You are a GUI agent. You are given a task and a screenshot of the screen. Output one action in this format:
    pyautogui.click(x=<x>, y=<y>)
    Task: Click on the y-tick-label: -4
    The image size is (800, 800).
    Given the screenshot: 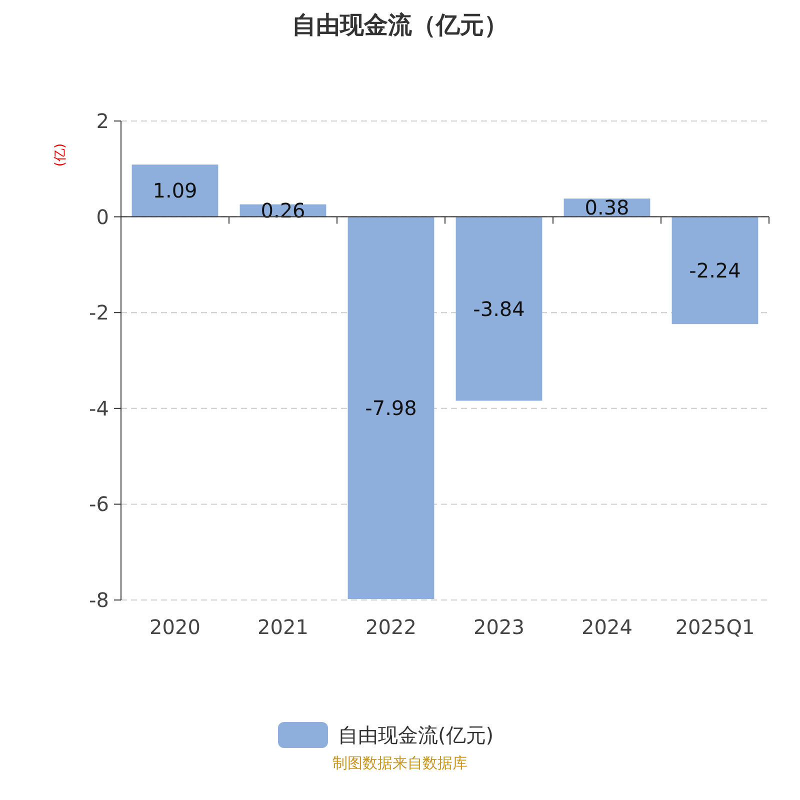 What is the action you would take?
    pyautogui.click(x=99, y=408)
    